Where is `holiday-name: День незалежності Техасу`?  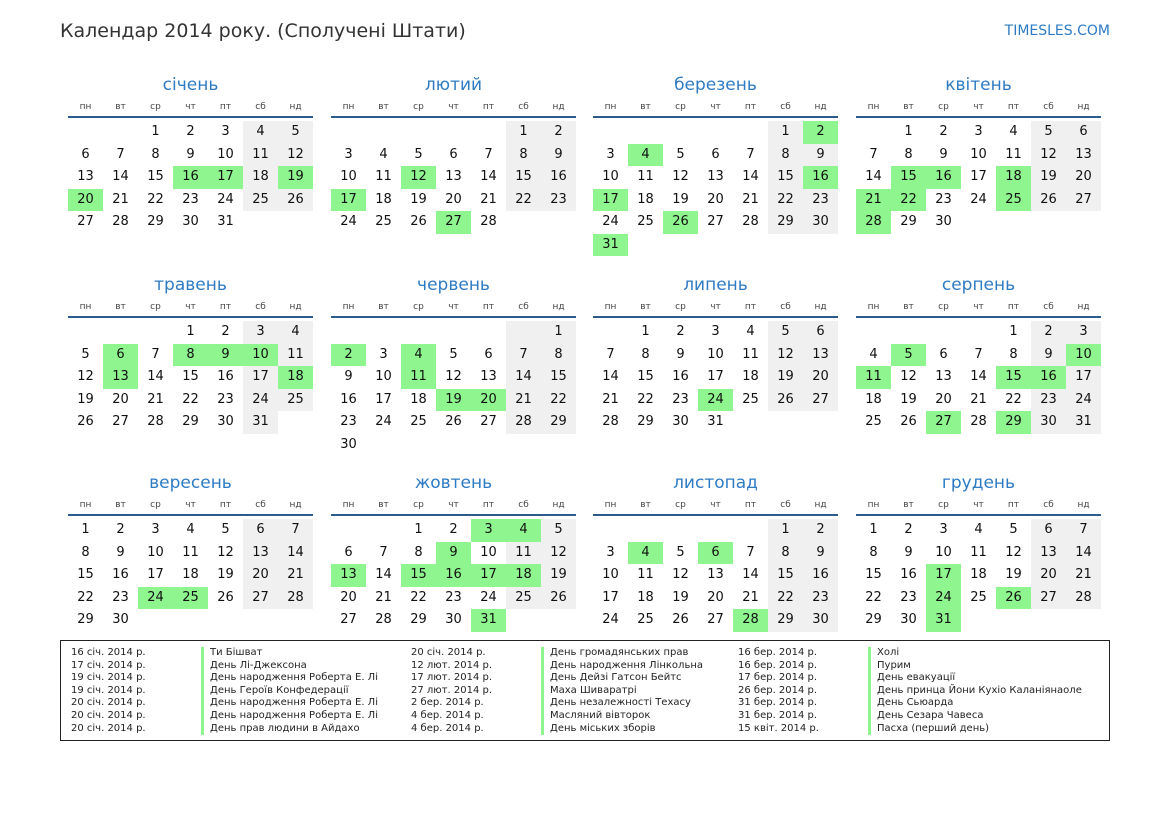
holiday-name: День незалежності Техасу is located at coordinates (616, 703).